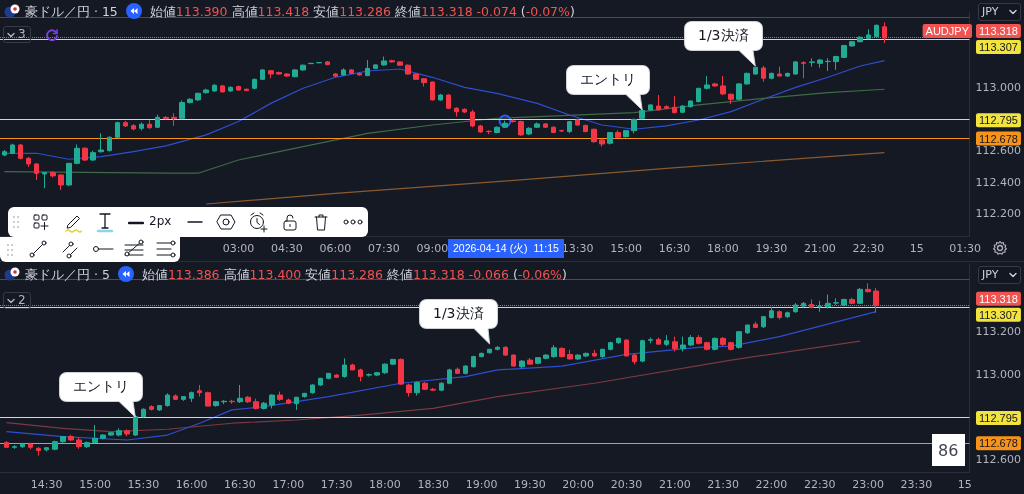 The width and height of the screenshot is (1024, 494). What do you see at coordinates (998, 374) in the screenshot?
I see `y-tick-label: 113.000` at bounding box center [998, 374].